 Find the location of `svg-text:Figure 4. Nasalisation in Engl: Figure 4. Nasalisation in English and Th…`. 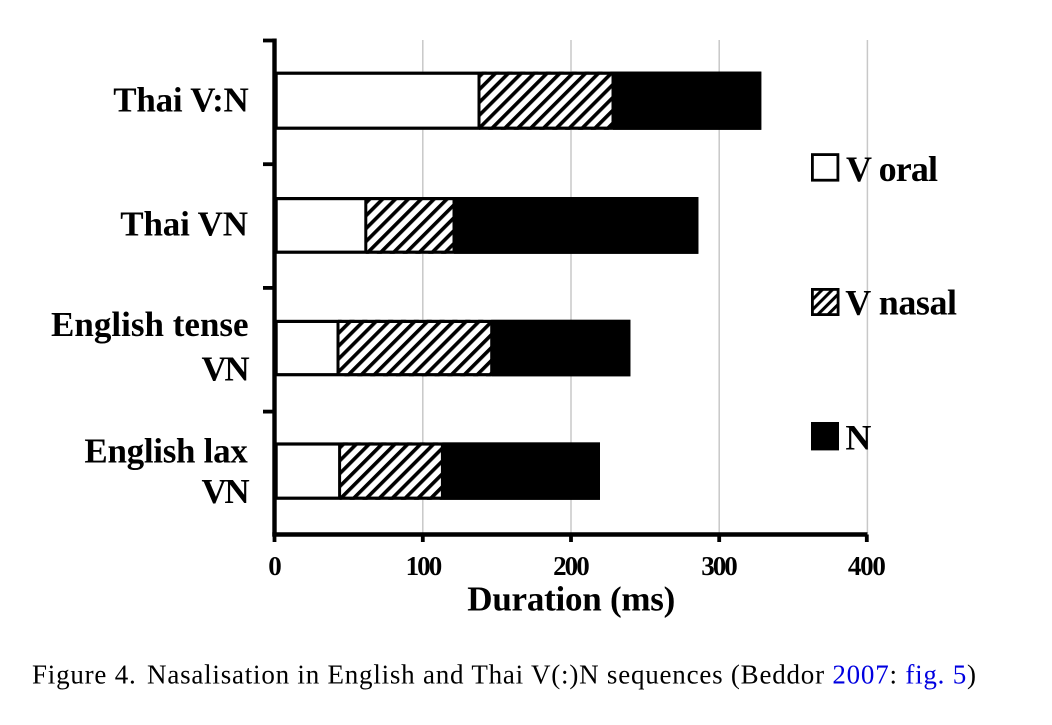

svg-text:Figure 4. Nasalisation in Engl: Figure 4. Nasalisation in English and Th… is located at coordinates (504, 674).